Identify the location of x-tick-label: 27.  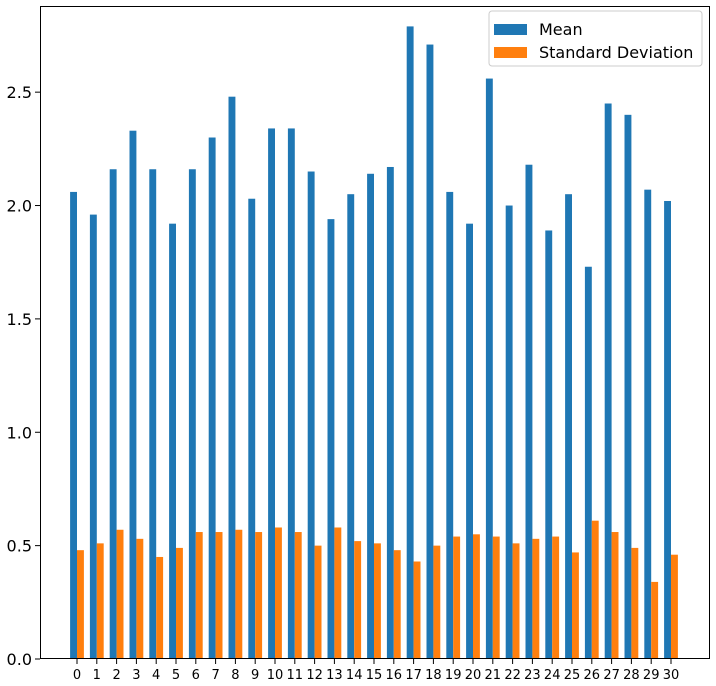
(611, 675).